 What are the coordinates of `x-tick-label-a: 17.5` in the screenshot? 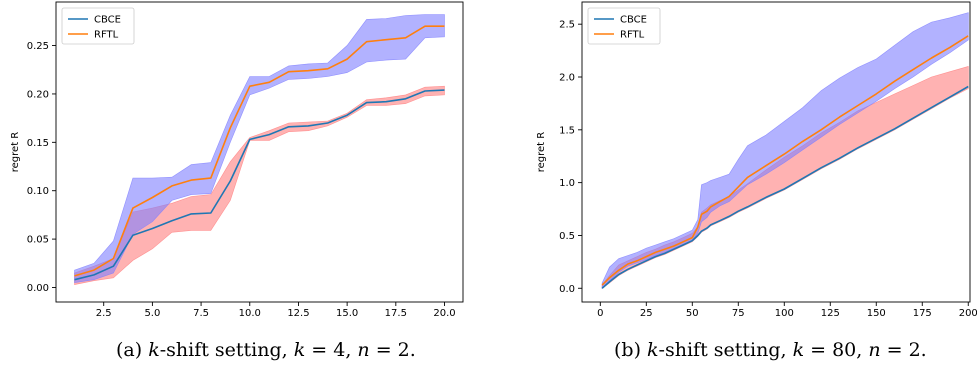 It's located at (396, 313).